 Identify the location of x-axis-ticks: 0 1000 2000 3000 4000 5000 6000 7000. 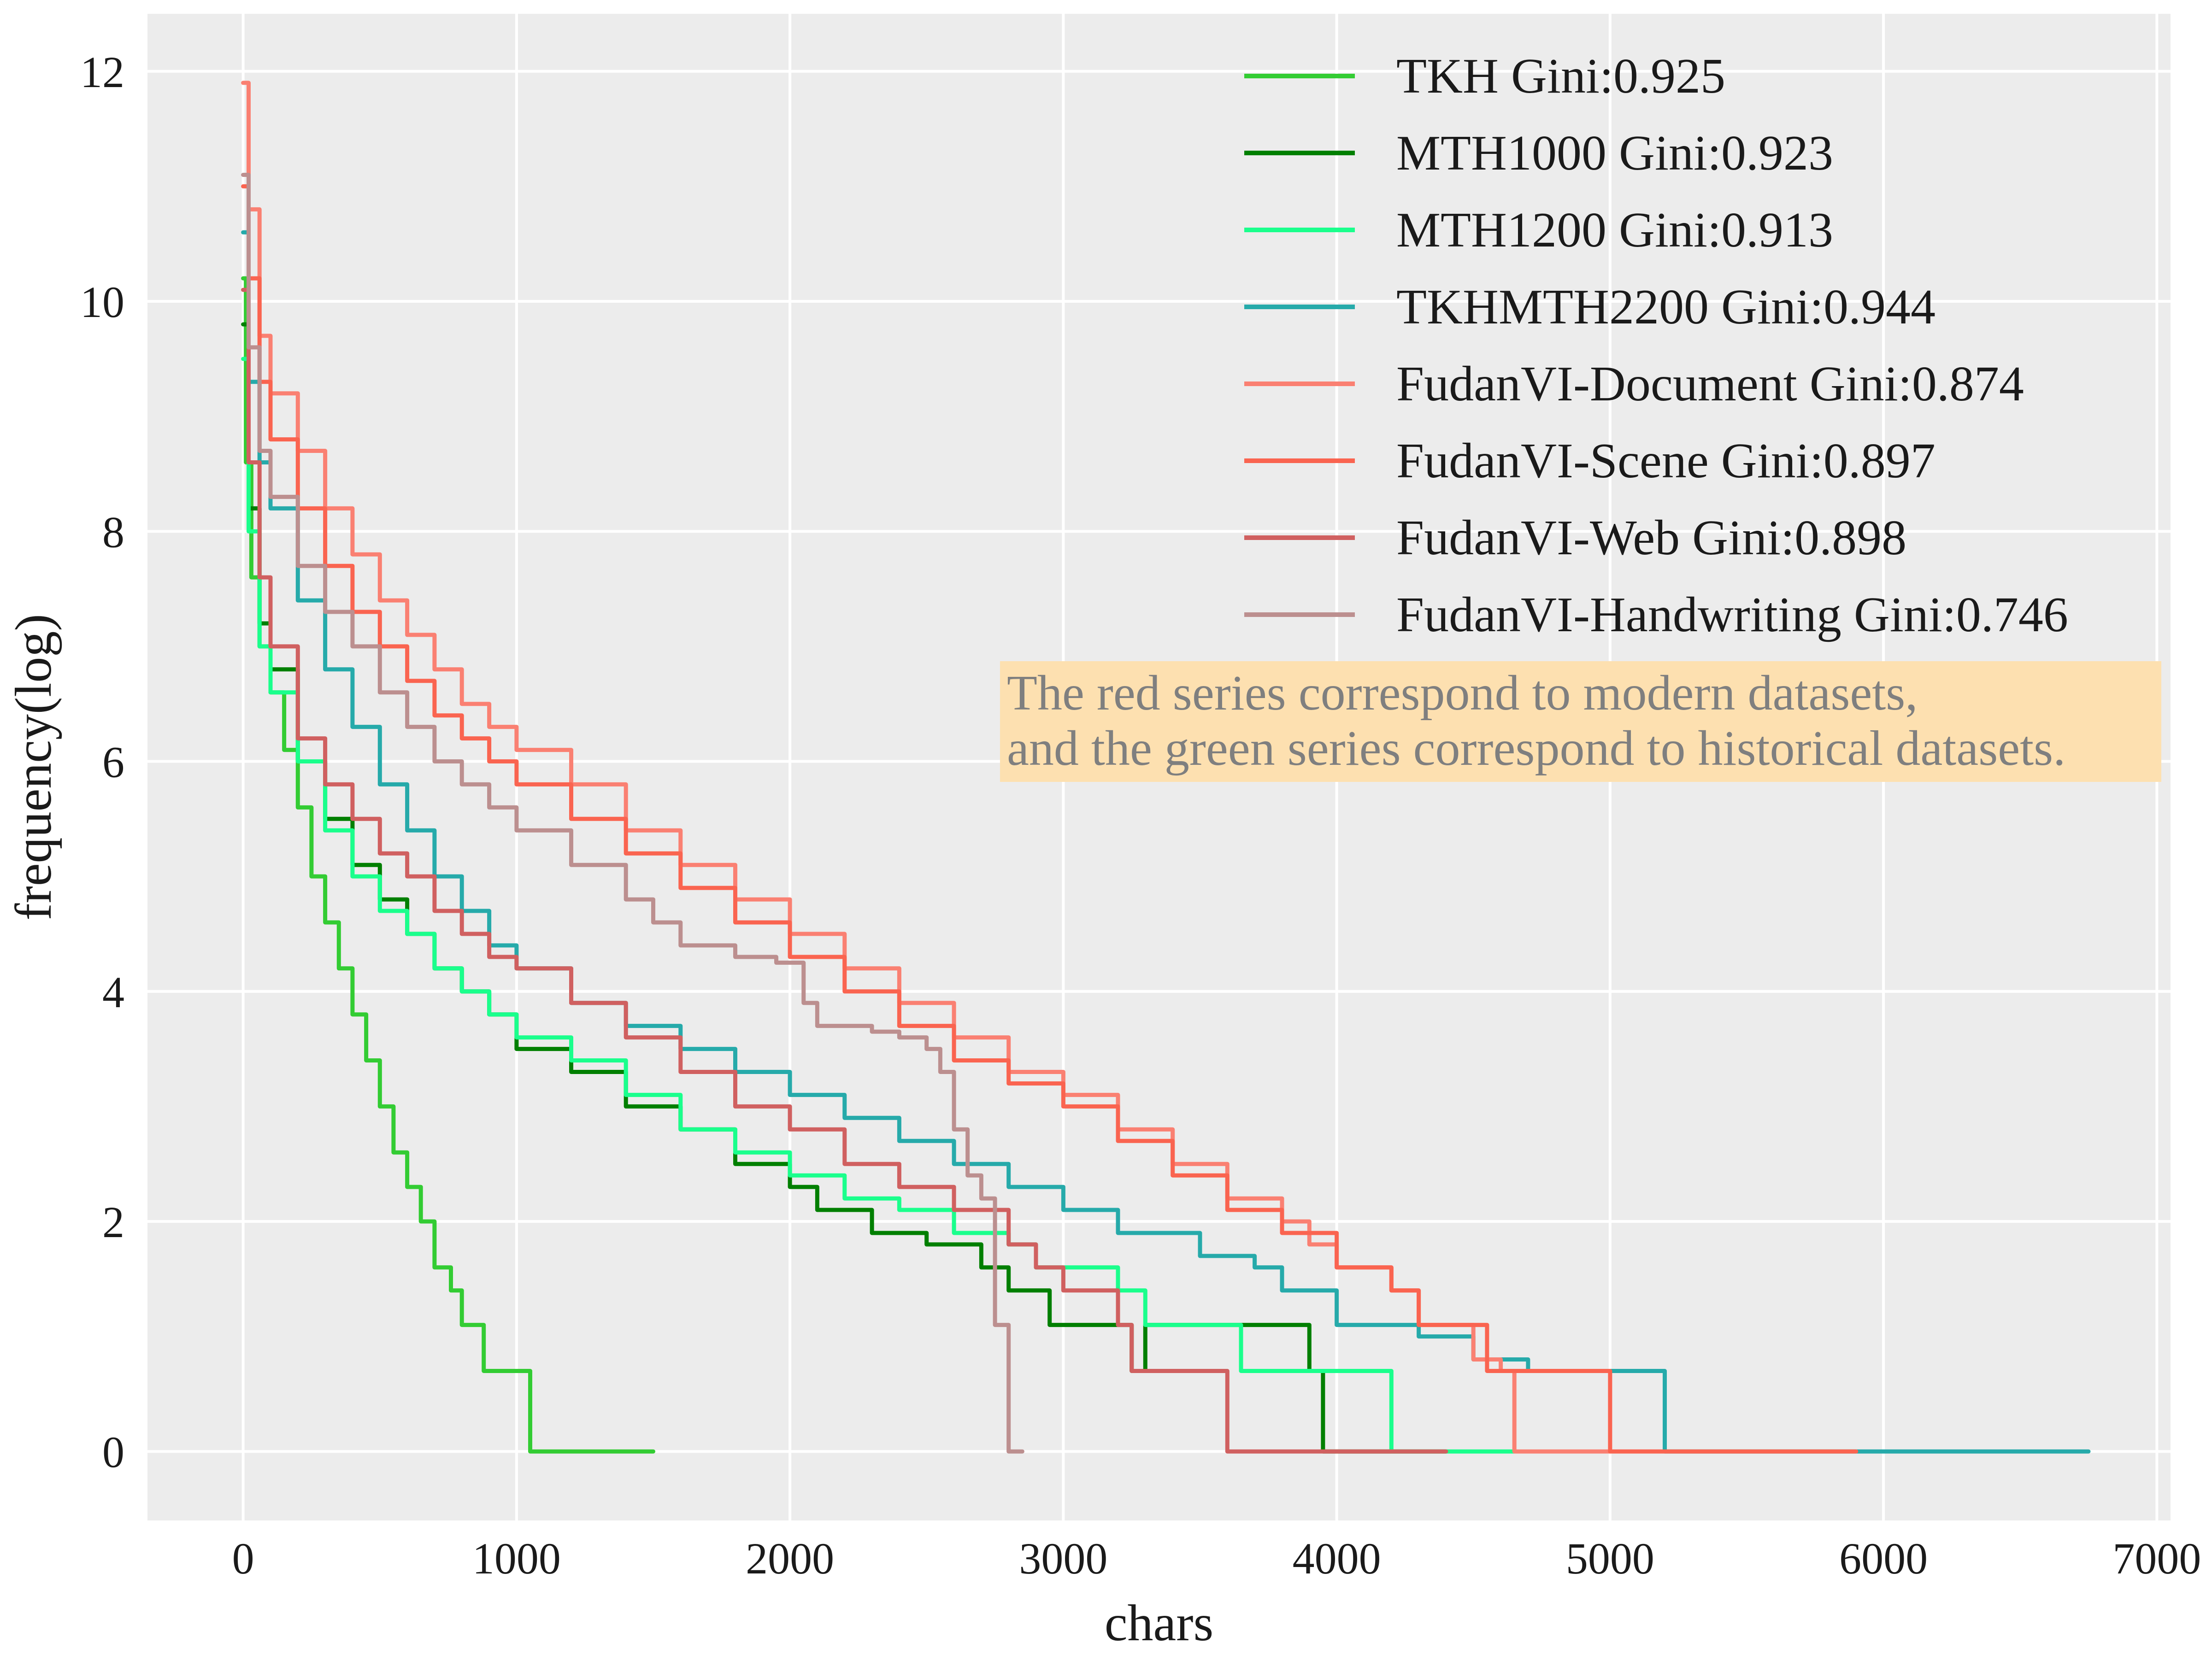
(1216, 1558).